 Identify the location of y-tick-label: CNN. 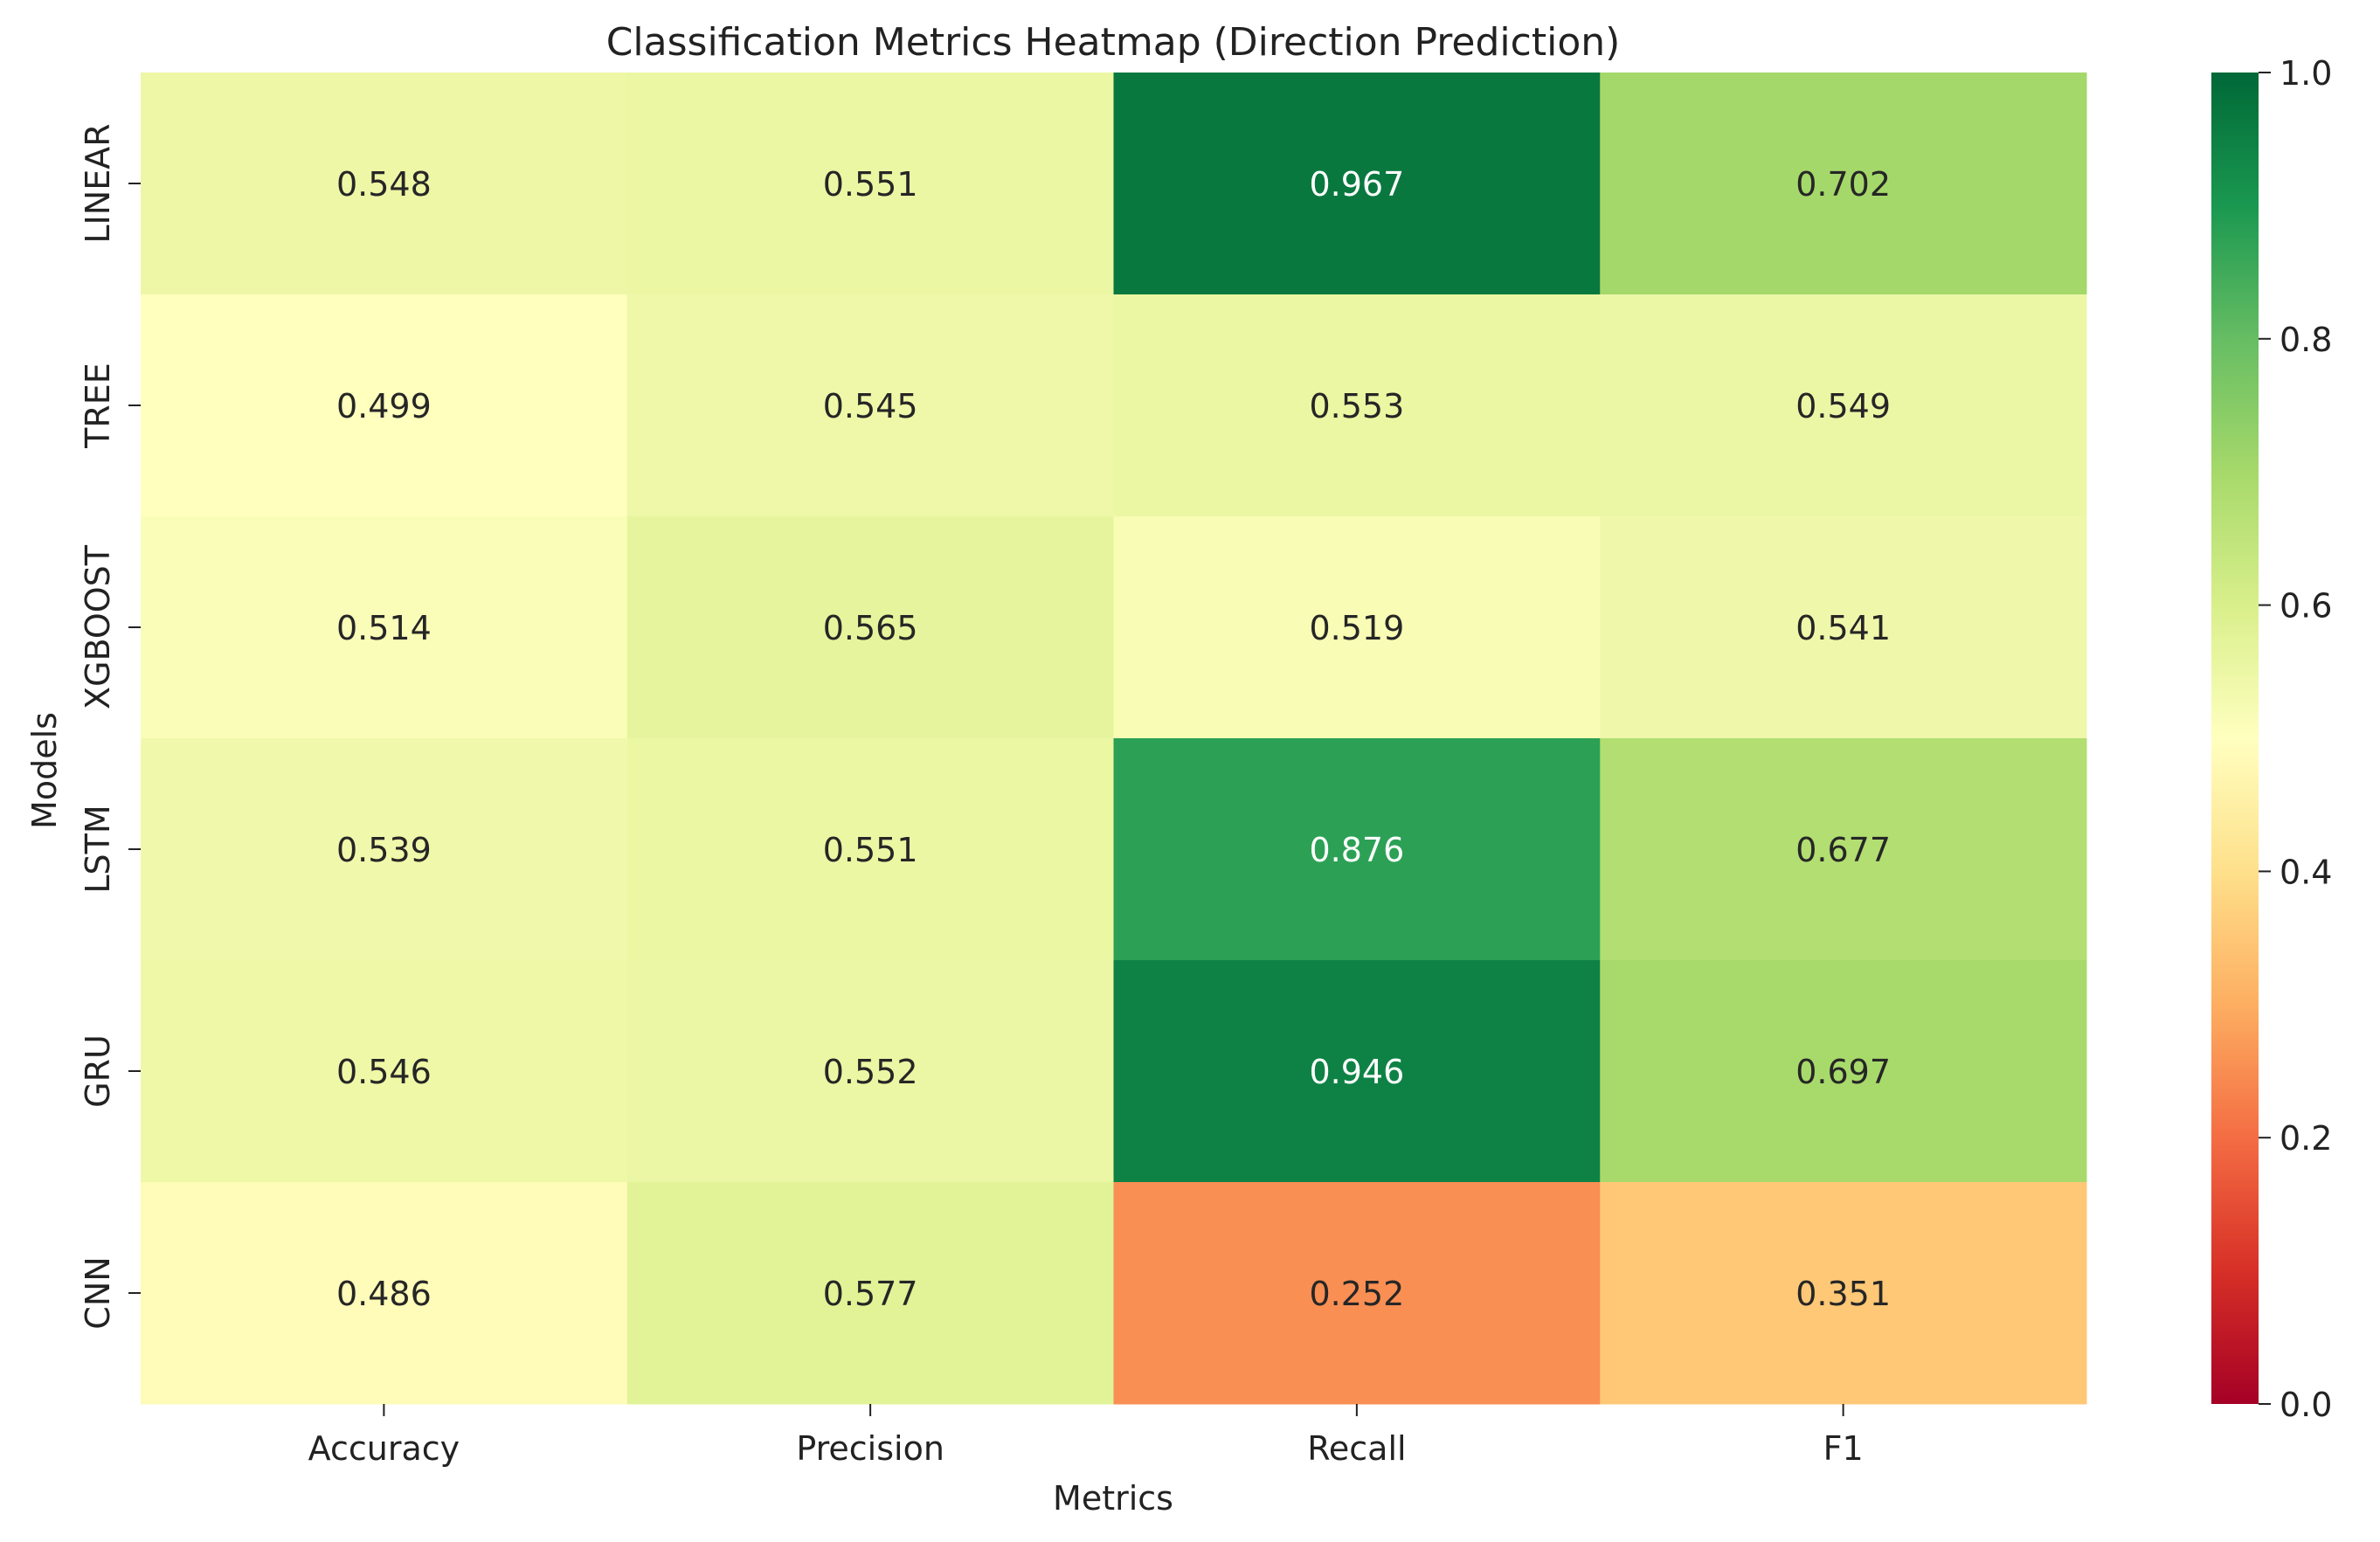
(98, 1292).